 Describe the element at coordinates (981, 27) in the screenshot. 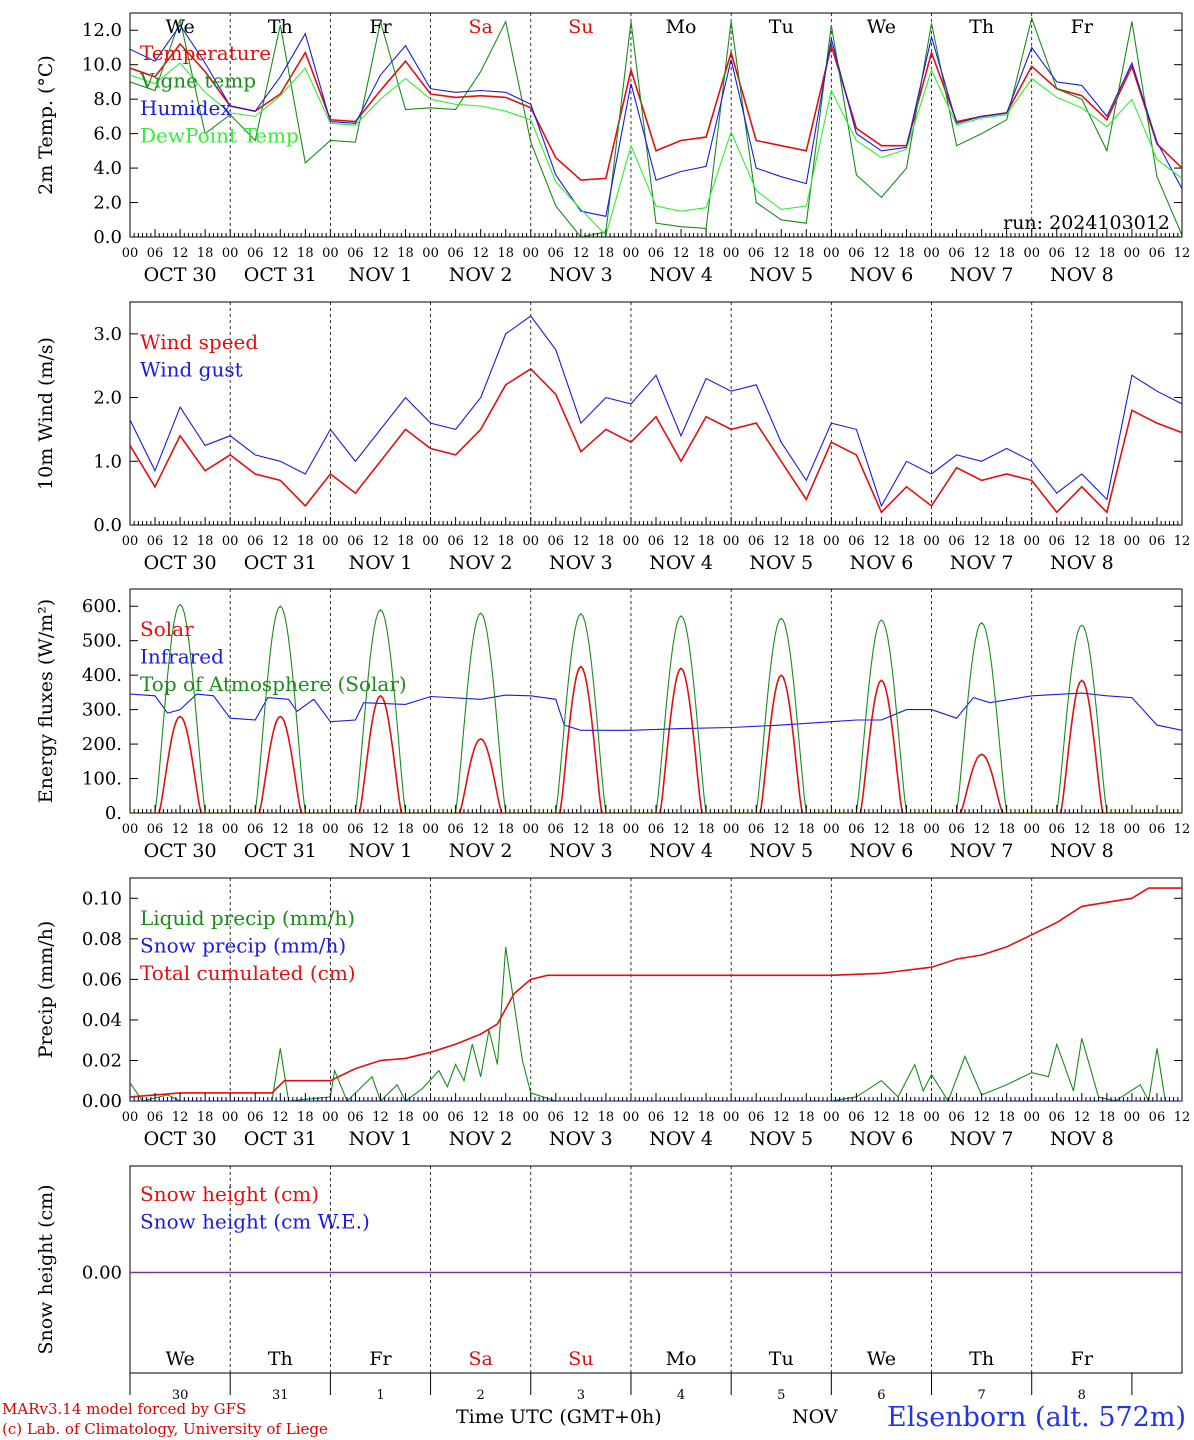

I see `weekday-label: Th` at that location.